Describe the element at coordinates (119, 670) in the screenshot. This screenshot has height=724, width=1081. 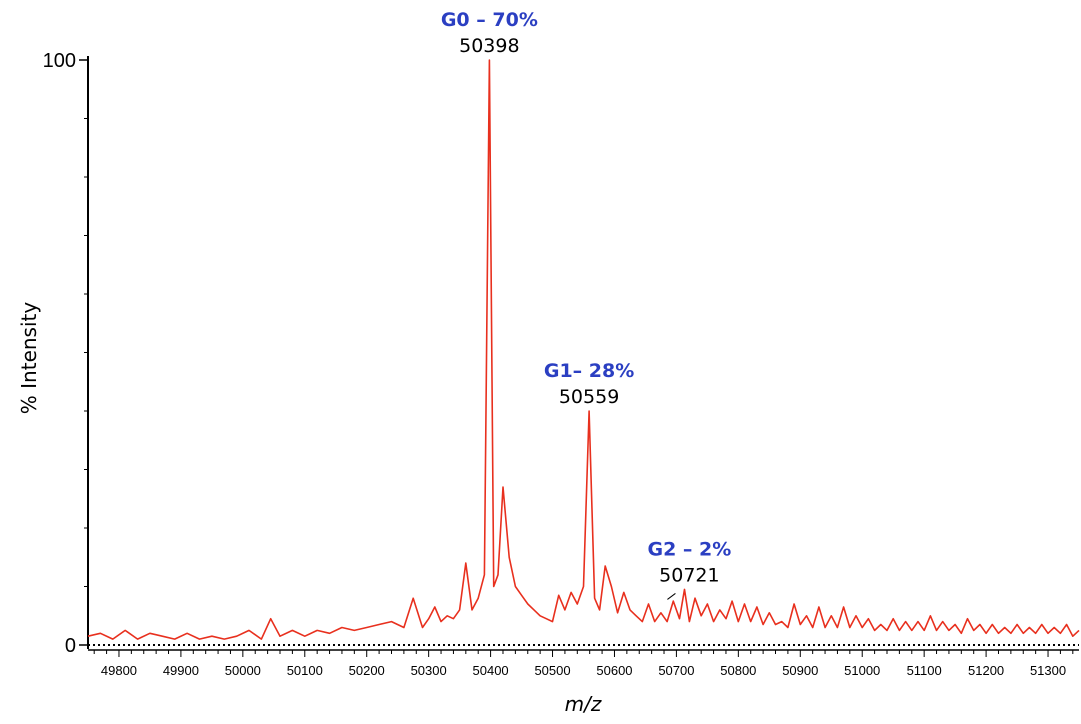
I see `x-tick-label: 49800` at that location.